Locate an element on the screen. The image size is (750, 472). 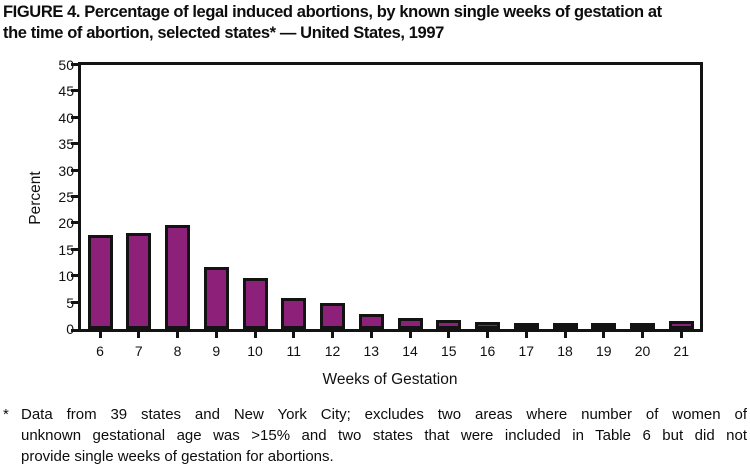
x-axis-title: Weeks of Gestation is located at coordinates (390, 379).